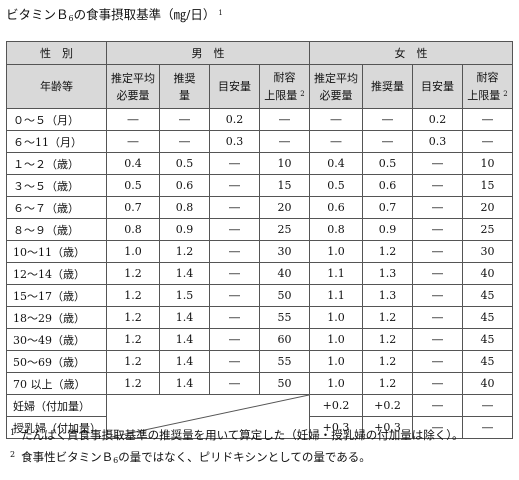  Describe the element at coordinates (387, 229) in the screenshot. I see `value-cell: 0.9` at that location.